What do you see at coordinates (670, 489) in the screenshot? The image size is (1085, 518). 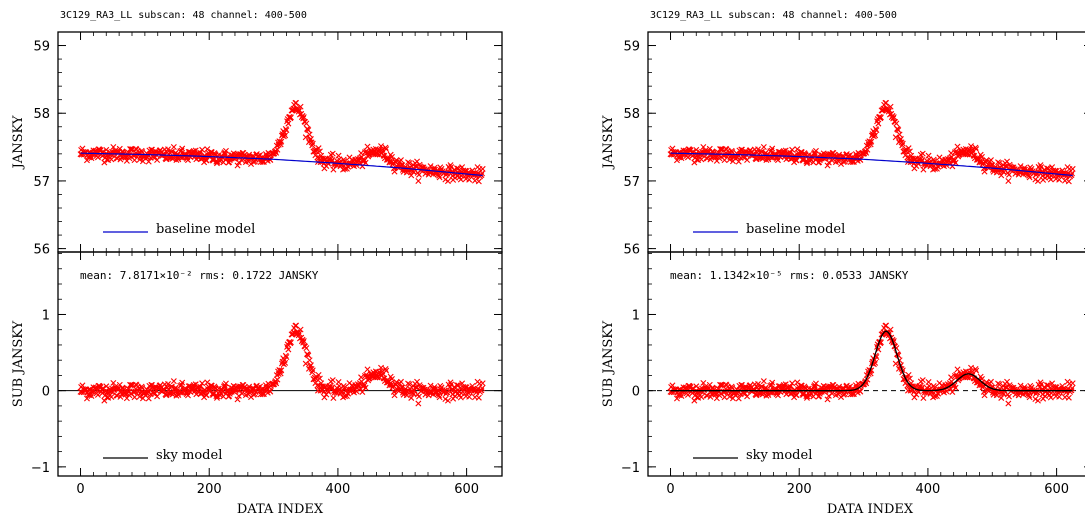 I see `chart2-xtick-label: 0` at bounding box center [670, 489].